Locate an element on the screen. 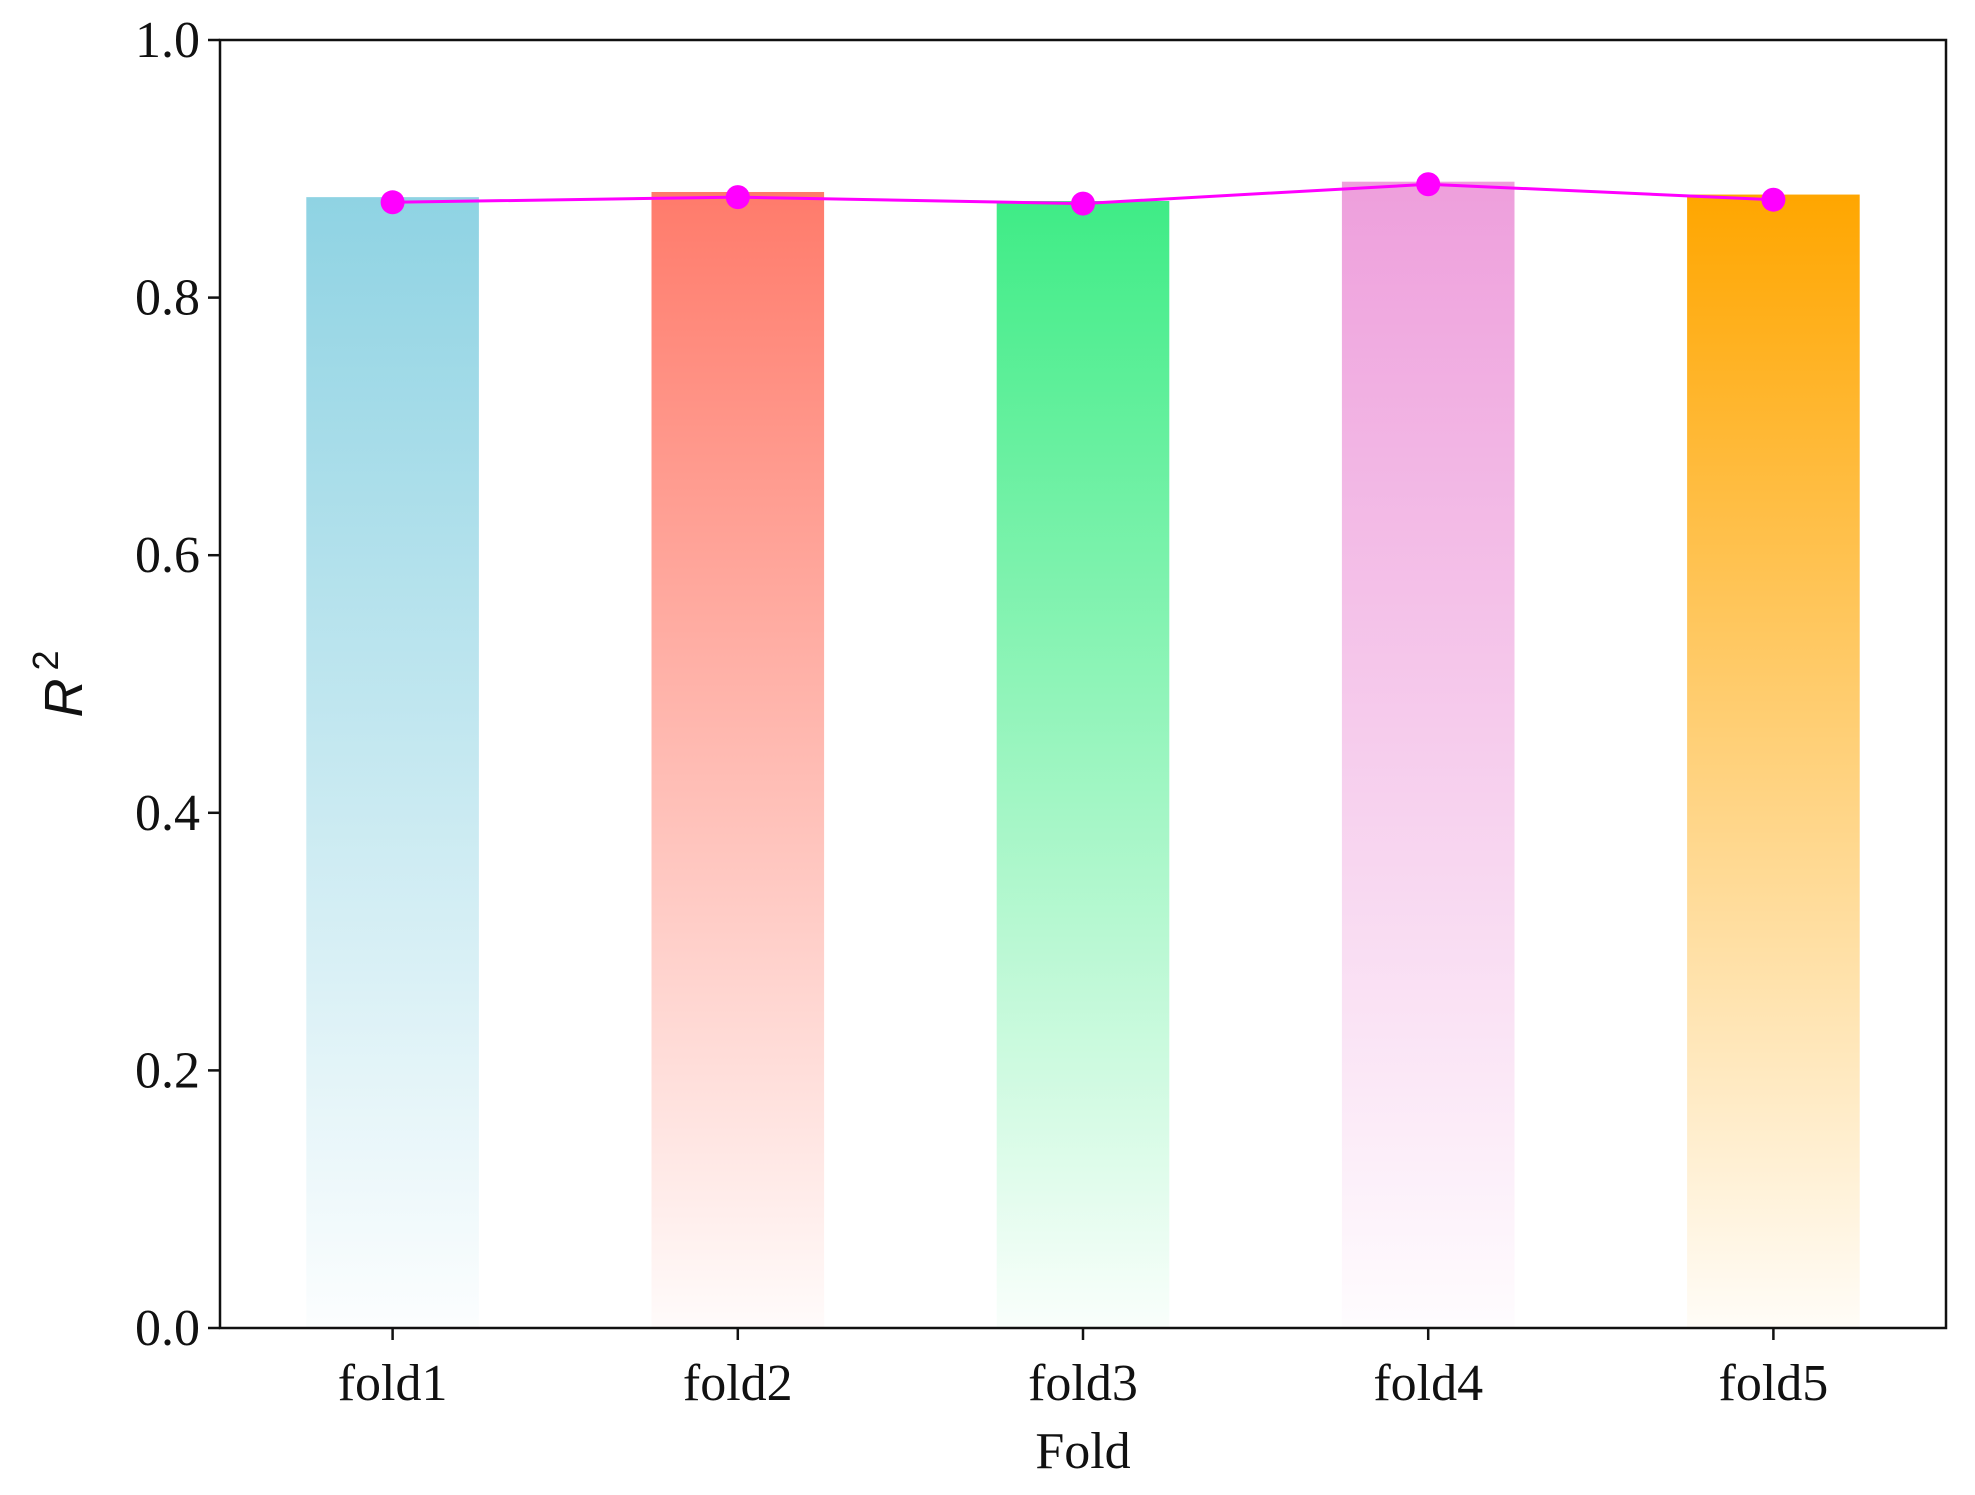 This screenshot has width=1975, height=1495. y-tick-label: 0.4 is located at coordinates (167, 813).